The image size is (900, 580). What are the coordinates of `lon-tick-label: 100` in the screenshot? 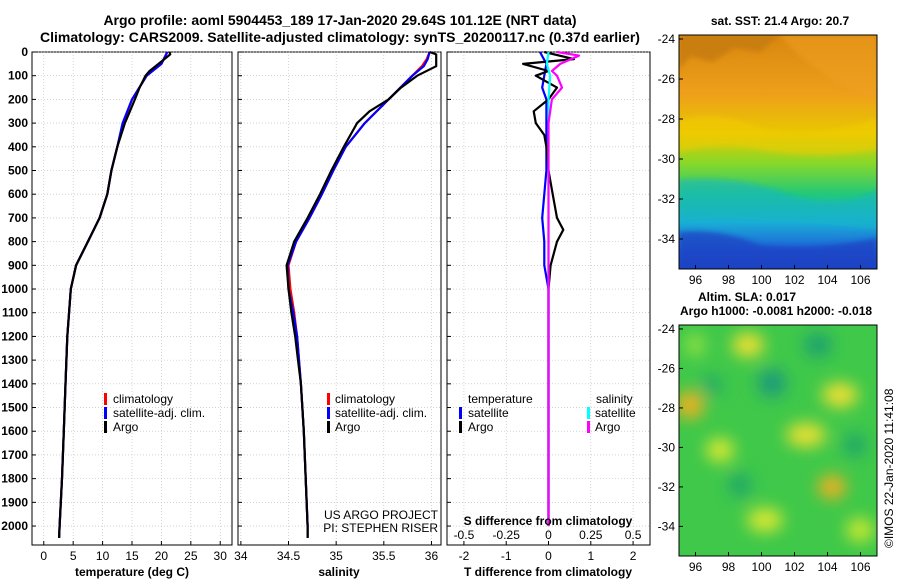 It's located at (761, 567).